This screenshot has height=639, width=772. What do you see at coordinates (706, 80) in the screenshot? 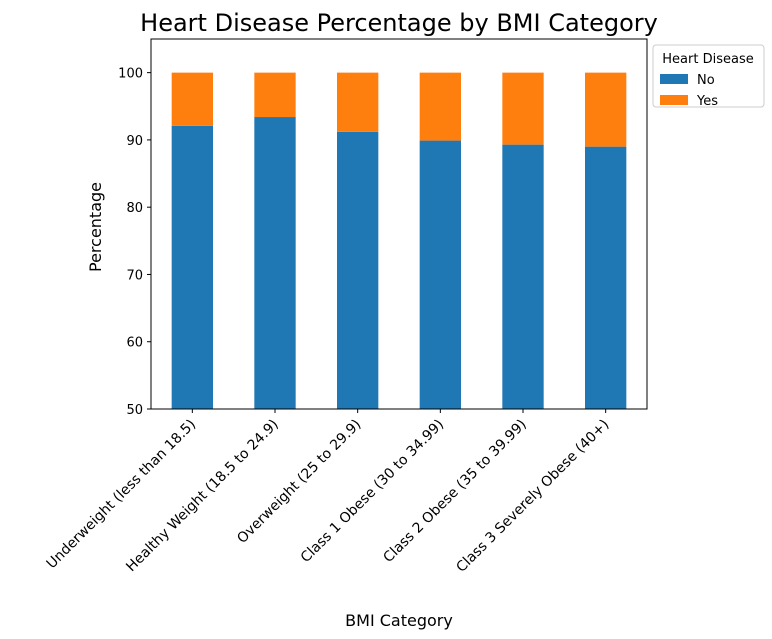
I see `legend-label: No` at bounding box center [706, 80].